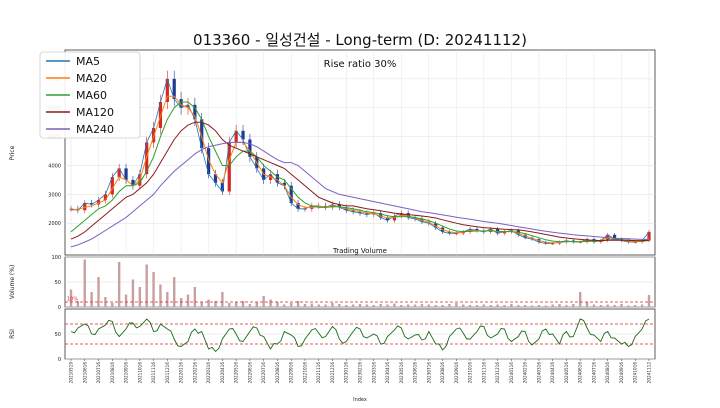  I want to click on volume-reference-label: 10%, so click(72, 300).